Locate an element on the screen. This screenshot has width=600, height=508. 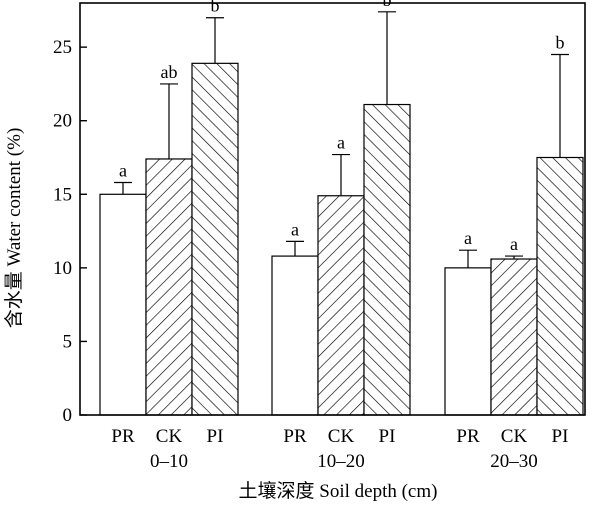
y-tick-label: 10 is located at coordinates (62, 268).